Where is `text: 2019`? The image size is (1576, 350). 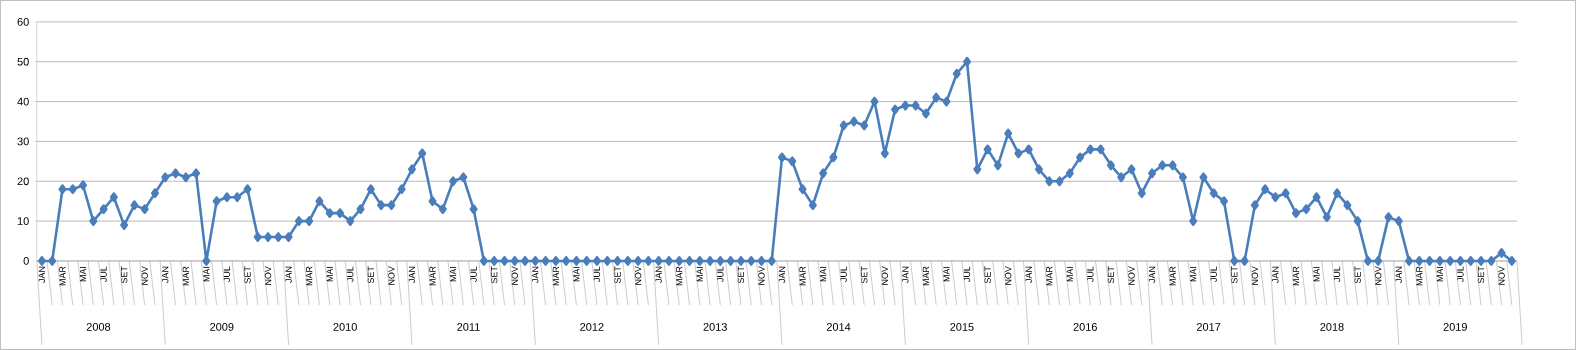 text: 2019 is located at coordinates (1455, 327).